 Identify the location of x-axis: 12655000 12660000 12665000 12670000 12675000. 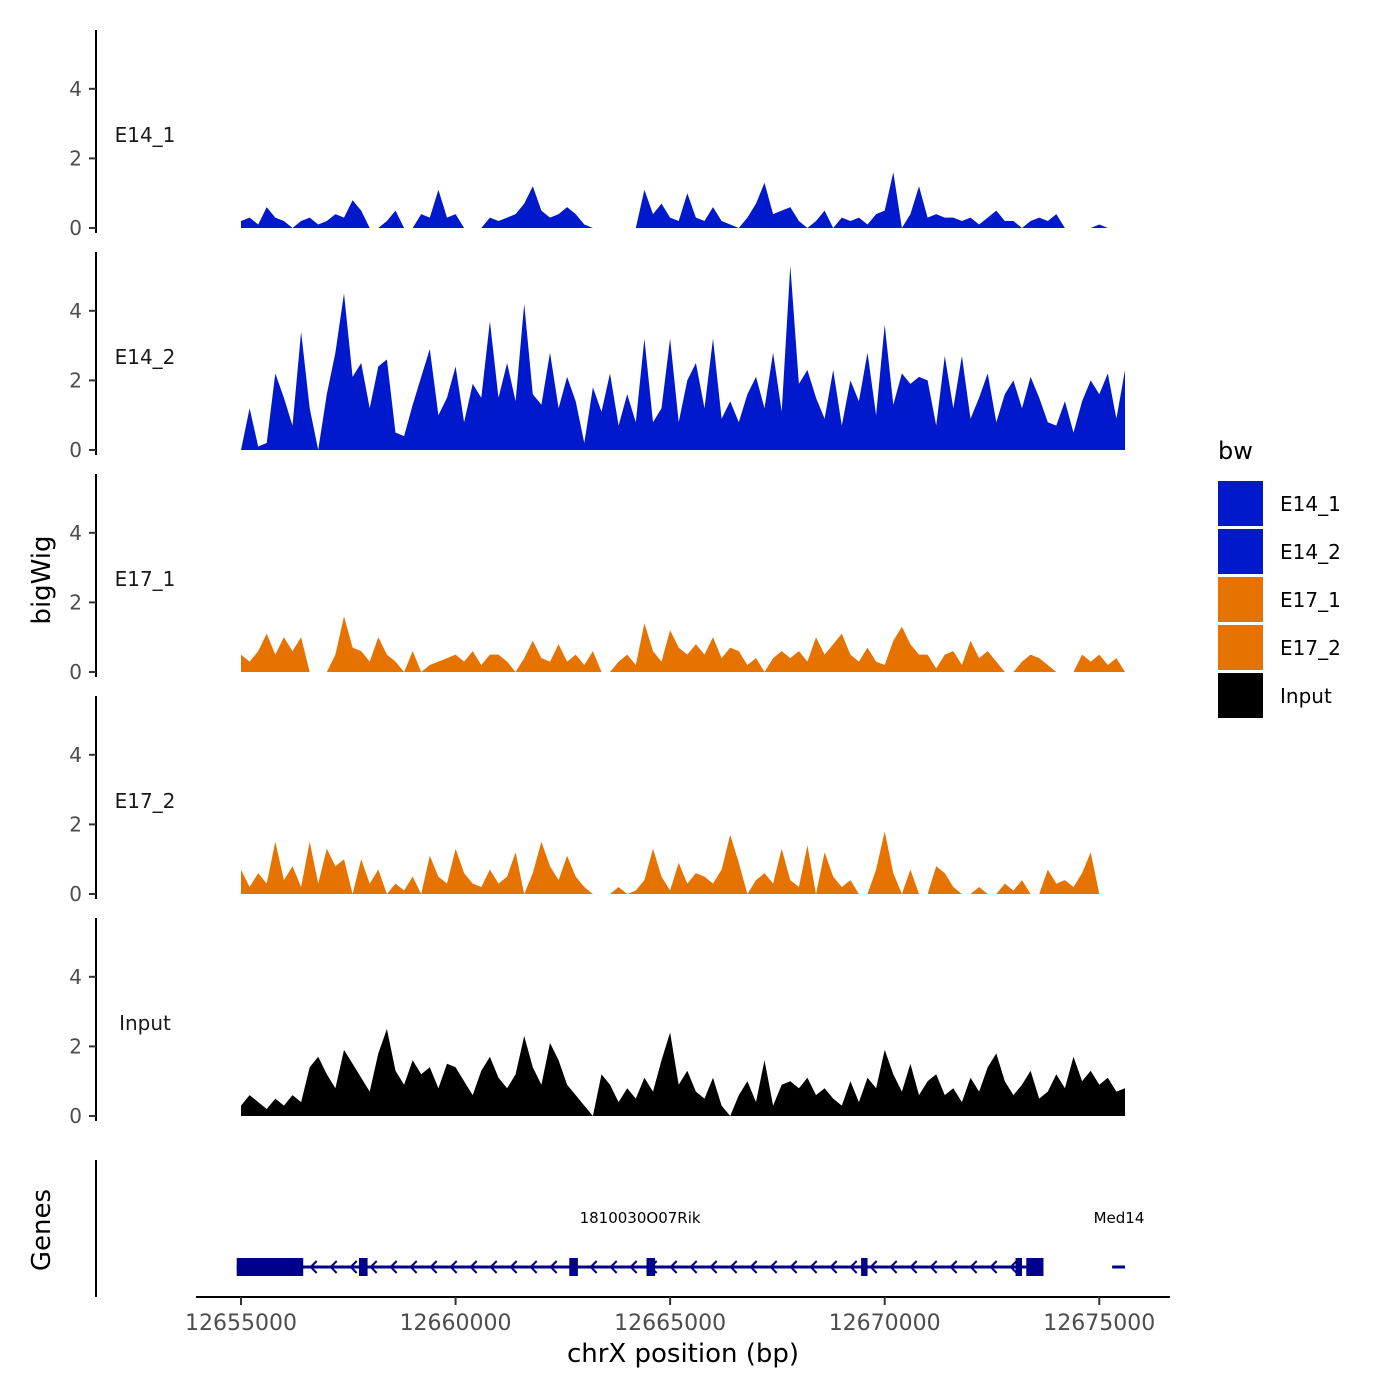
(677, 1316).